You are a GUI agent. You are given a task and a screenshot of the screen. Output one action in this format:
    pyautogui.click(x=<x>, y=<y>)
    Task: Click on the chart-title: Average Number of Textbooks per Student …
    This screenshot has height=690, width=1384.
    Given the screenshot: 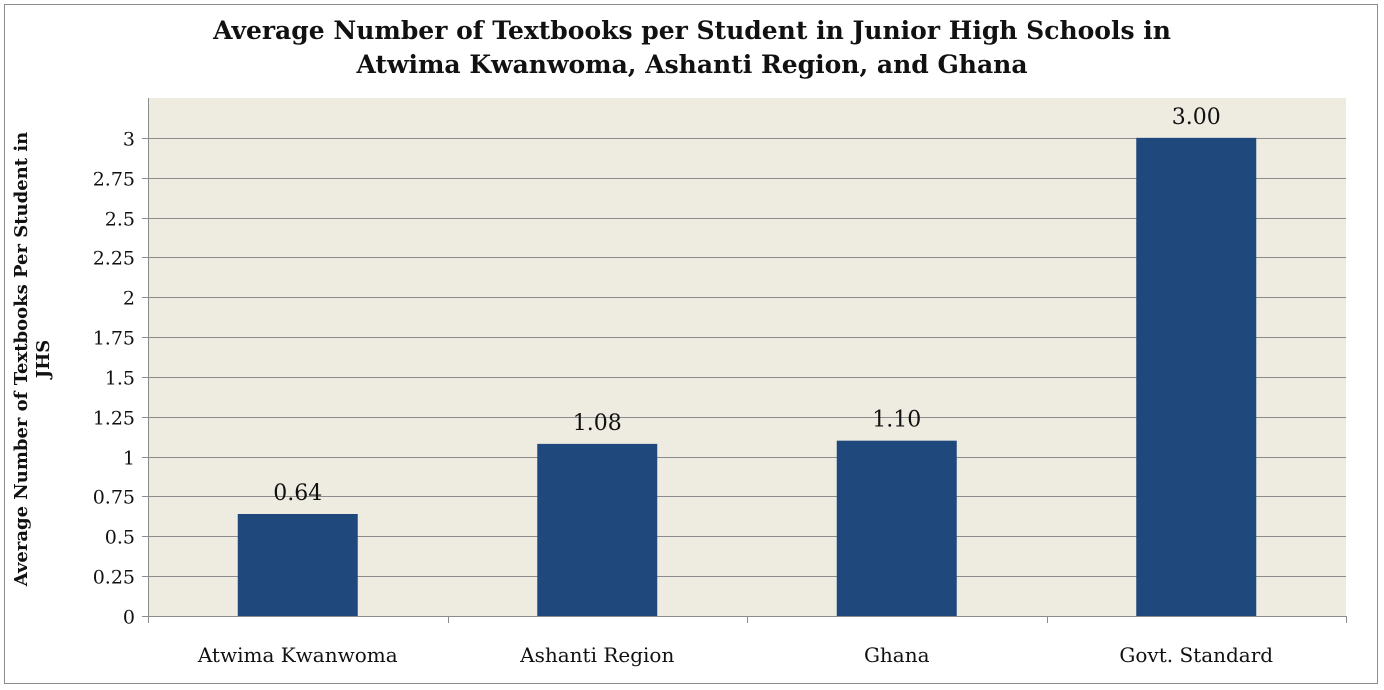 What is the action you would take?
    pyautogui.click(x=692, y=48)
    